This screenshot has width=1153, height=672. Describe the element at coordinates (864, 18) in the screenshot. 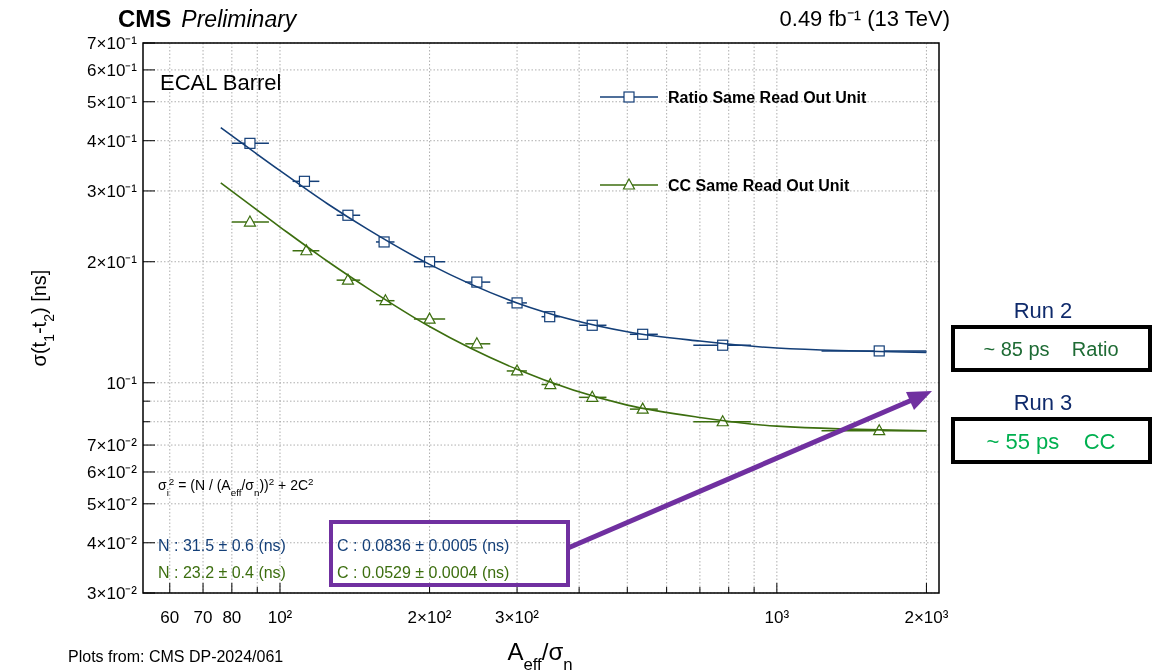

I see `text: 0.49 fb⁻¹ (13 TeV)` at that location.